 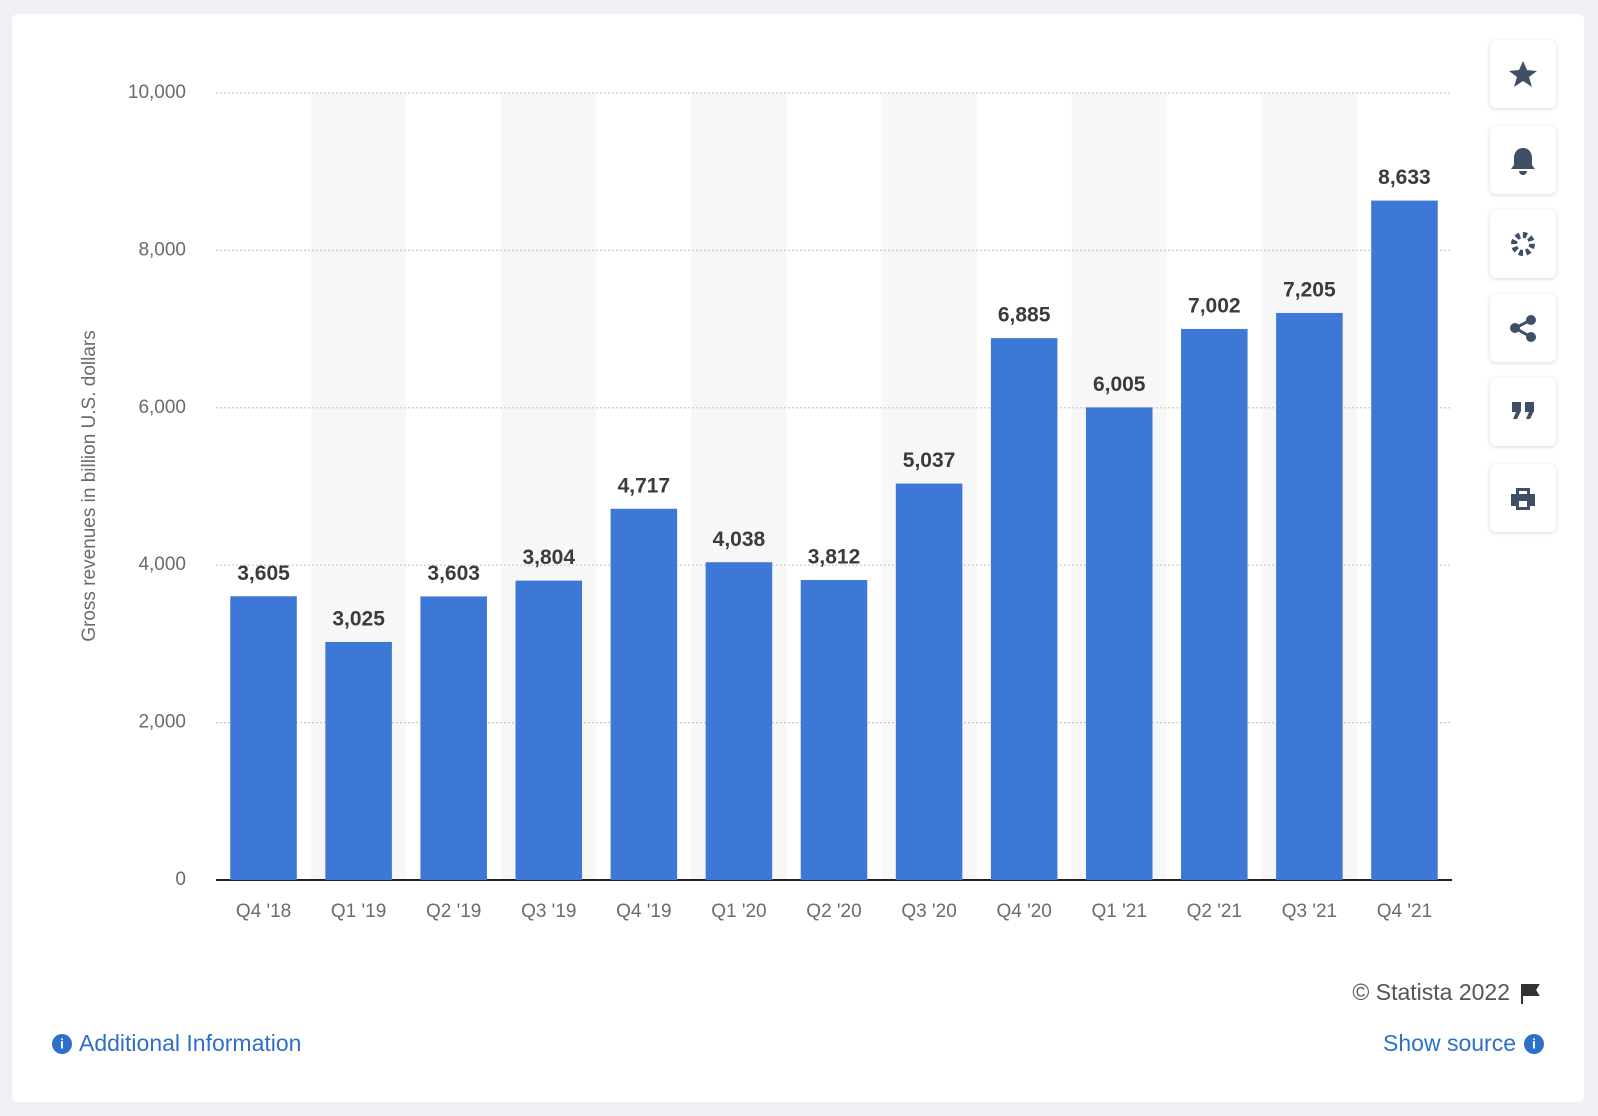 I want to click on data-label: 3,804, so click(x=548, y=557).